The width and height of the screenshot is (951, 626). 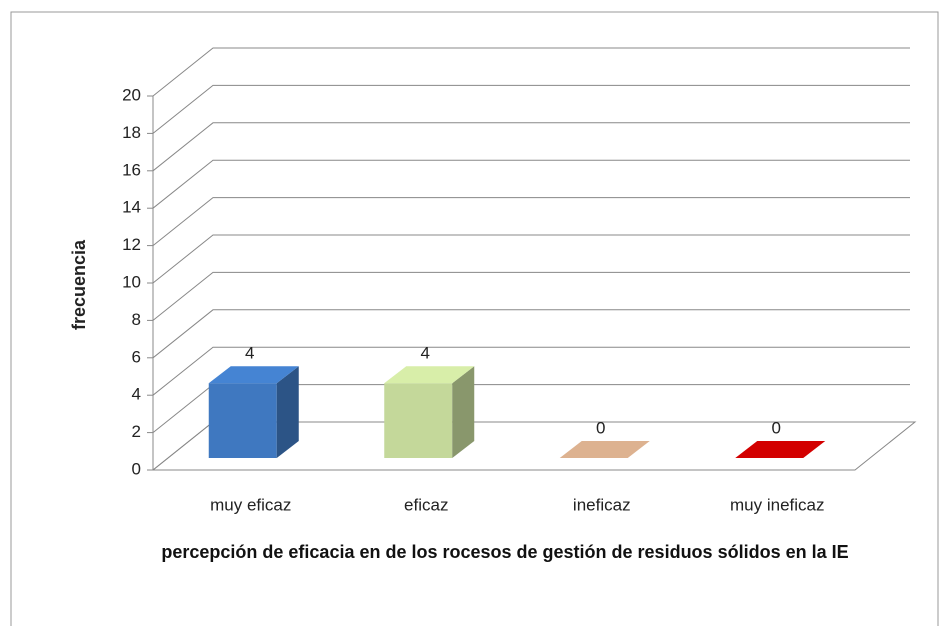 What do you see at coordinates (131, 132) in the screenshot?
I see `y-tick-label: 18` at bounding box center [131, 132].